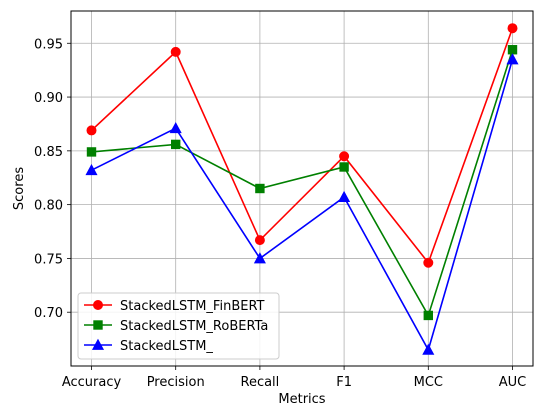 The height and width of the screenshot is (405, 544). I want to click on legend-box, so click(178, 326).